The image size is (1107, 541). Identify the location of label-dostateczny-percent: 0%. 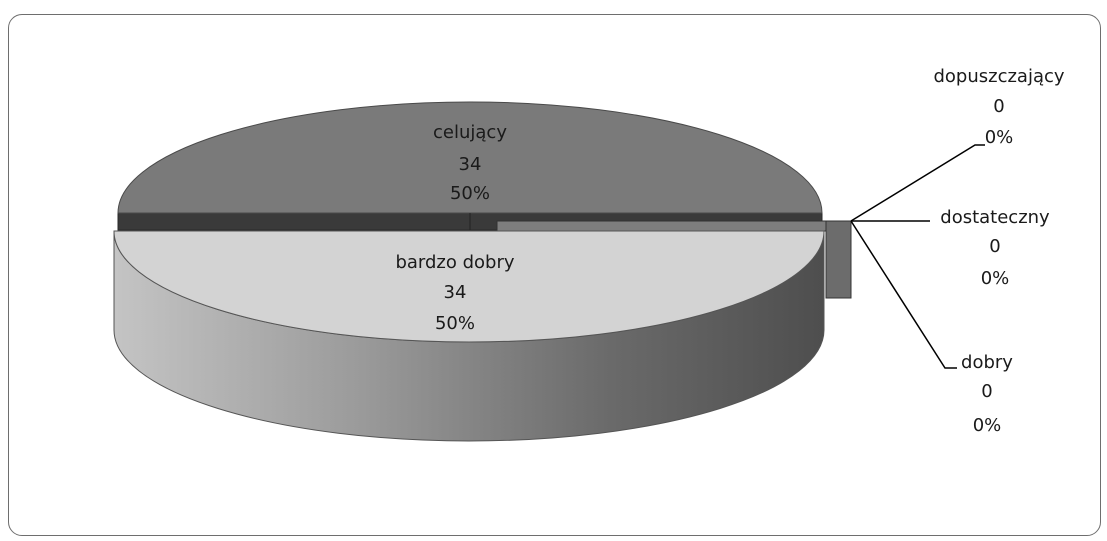
(995, 278).